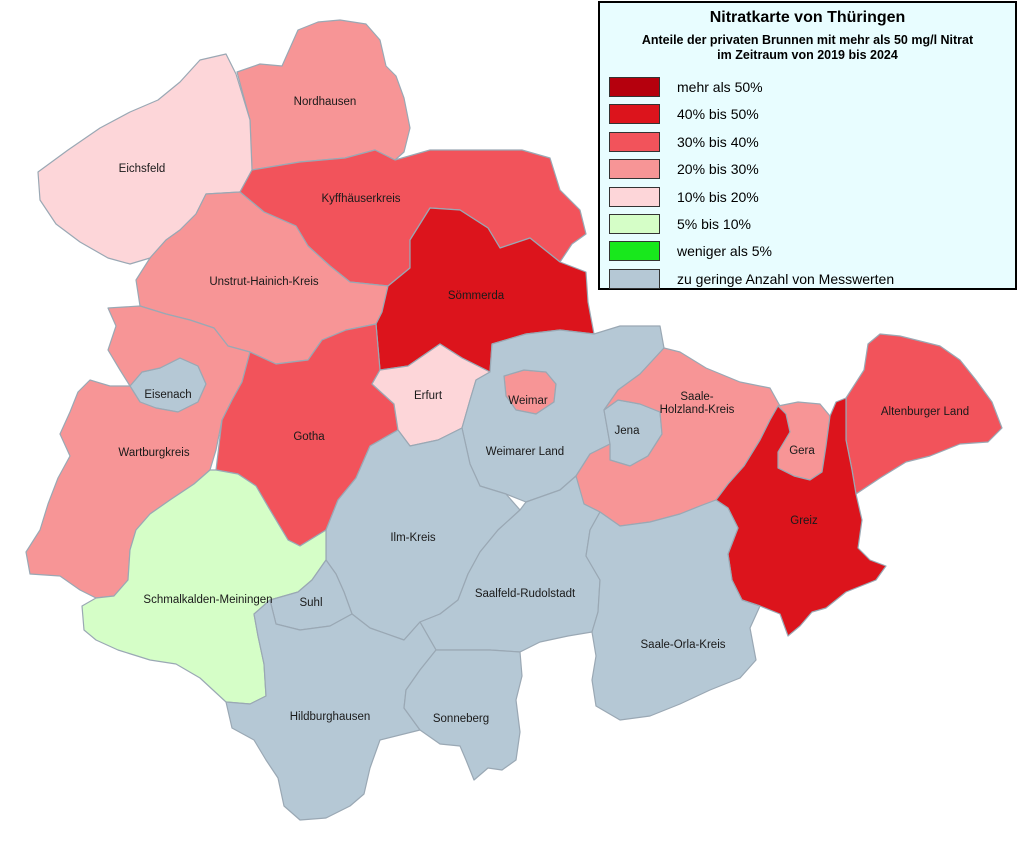  I want to click on district-label-jena: Jena, so click(628, 431).